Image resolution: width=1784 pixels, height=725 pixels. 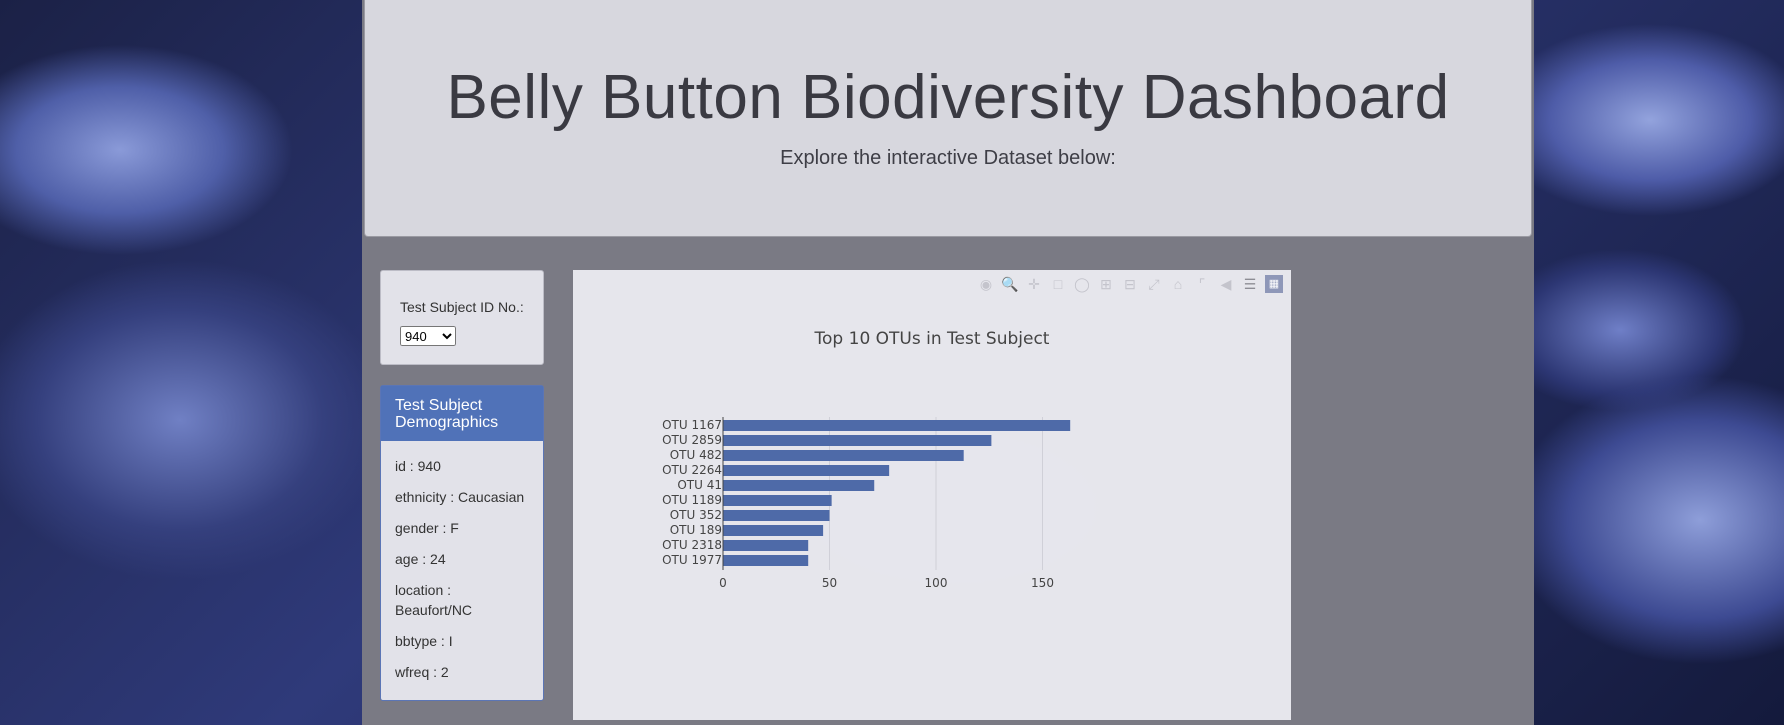 I want to click on demographic-age: age : 24, so click(x=420, y=559).